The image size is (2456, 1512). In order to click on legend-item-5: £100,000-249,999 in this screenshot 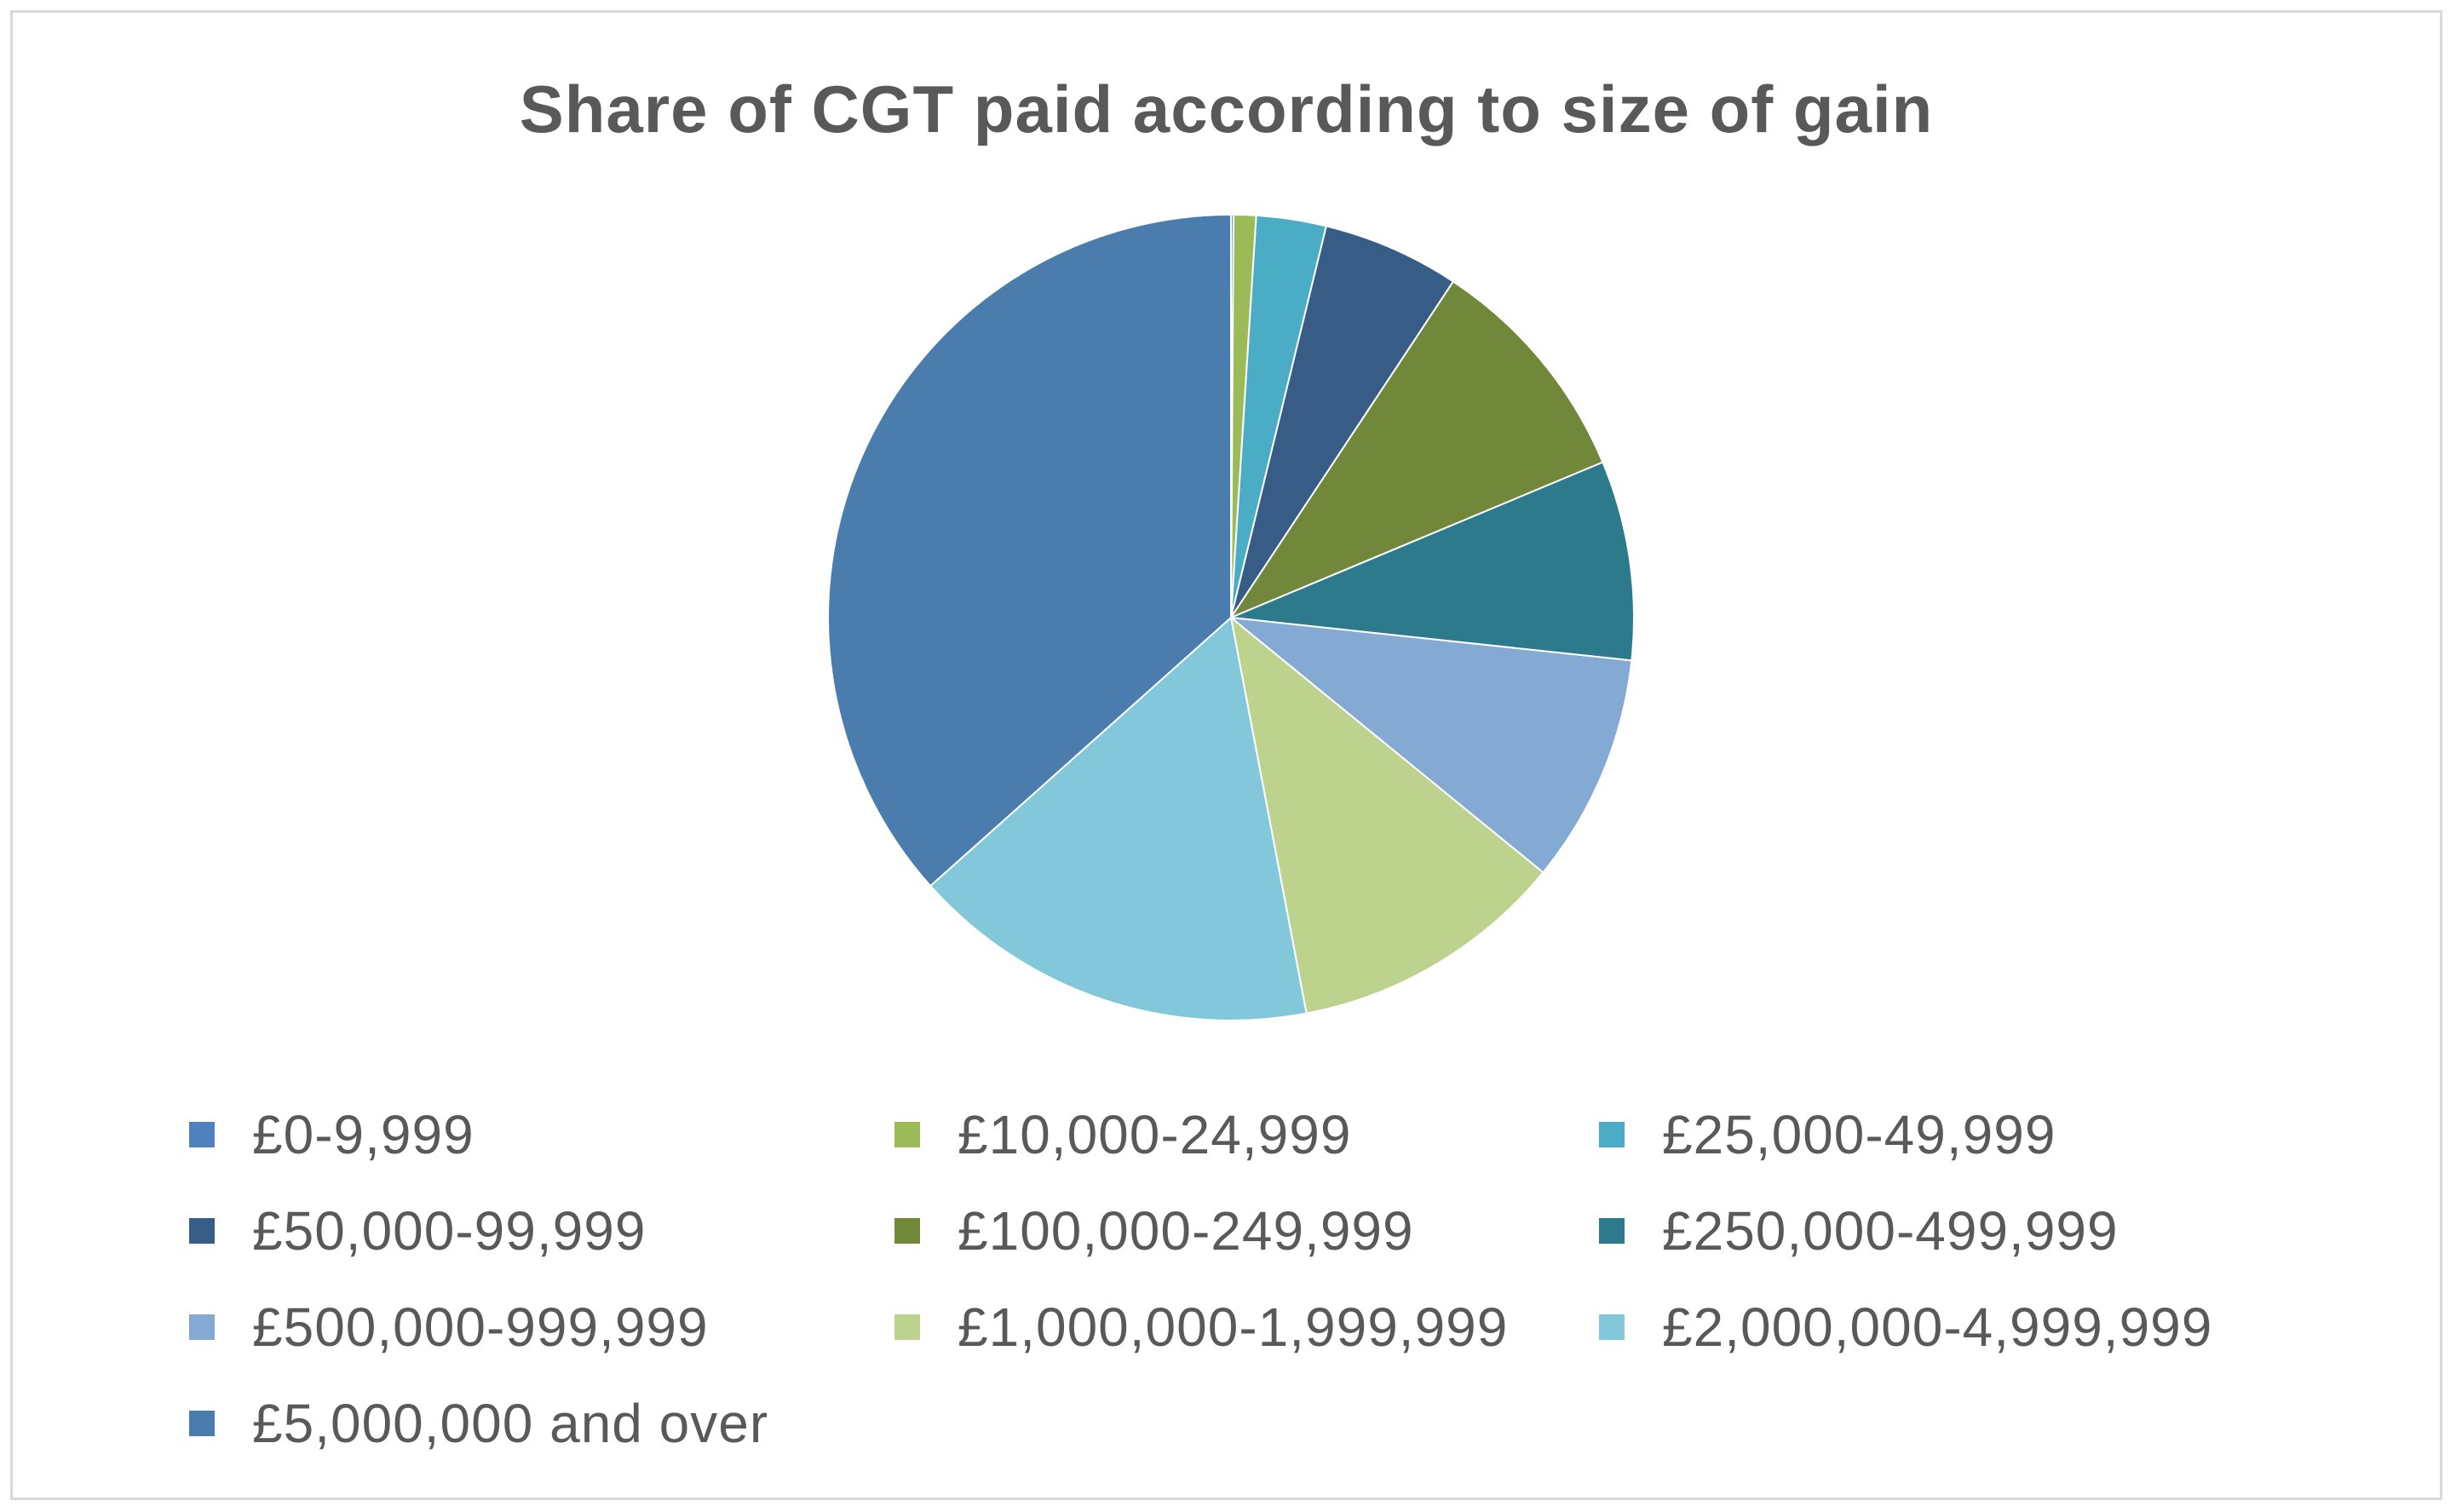, I will do `click(1154, 1231)`.